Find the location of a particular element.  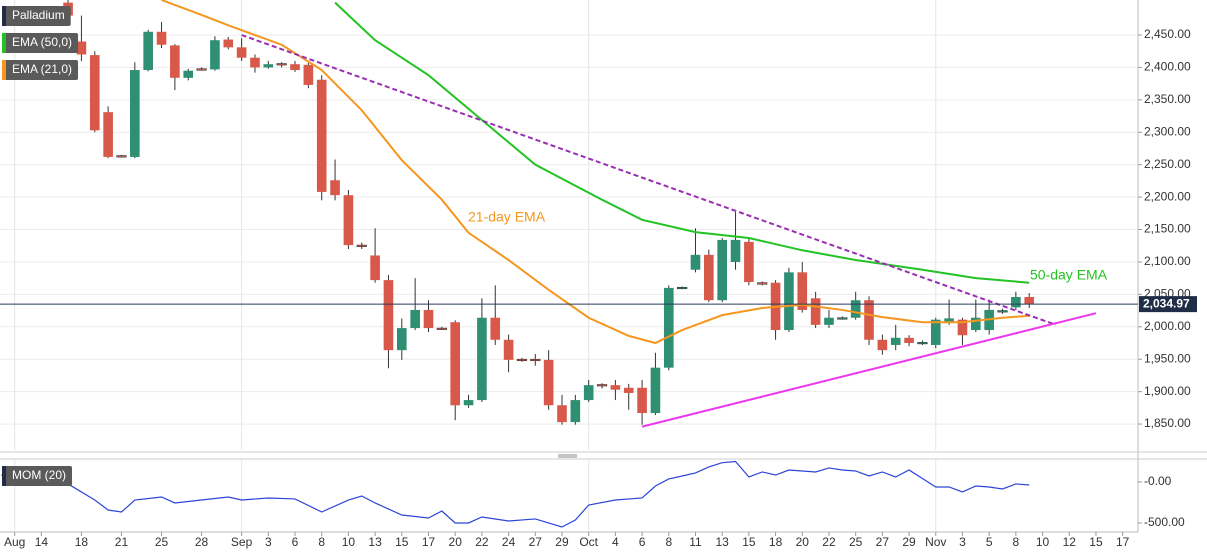

x-tick-label: 4 is located at coordinates (615, 542).